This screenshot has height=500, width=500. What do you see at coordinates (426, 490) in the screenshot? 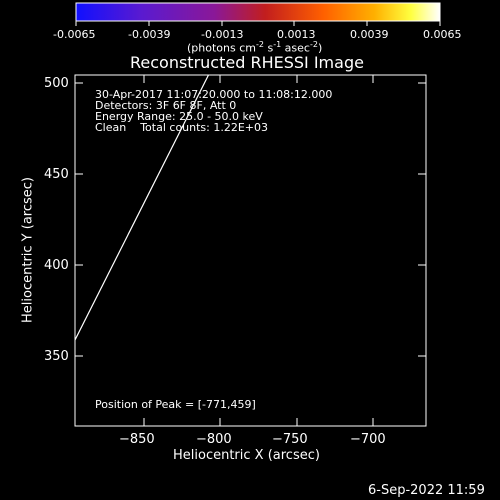
I see `footer-timestamp: 6-Sep-2022 11:59` at bounding box center [426, 490].